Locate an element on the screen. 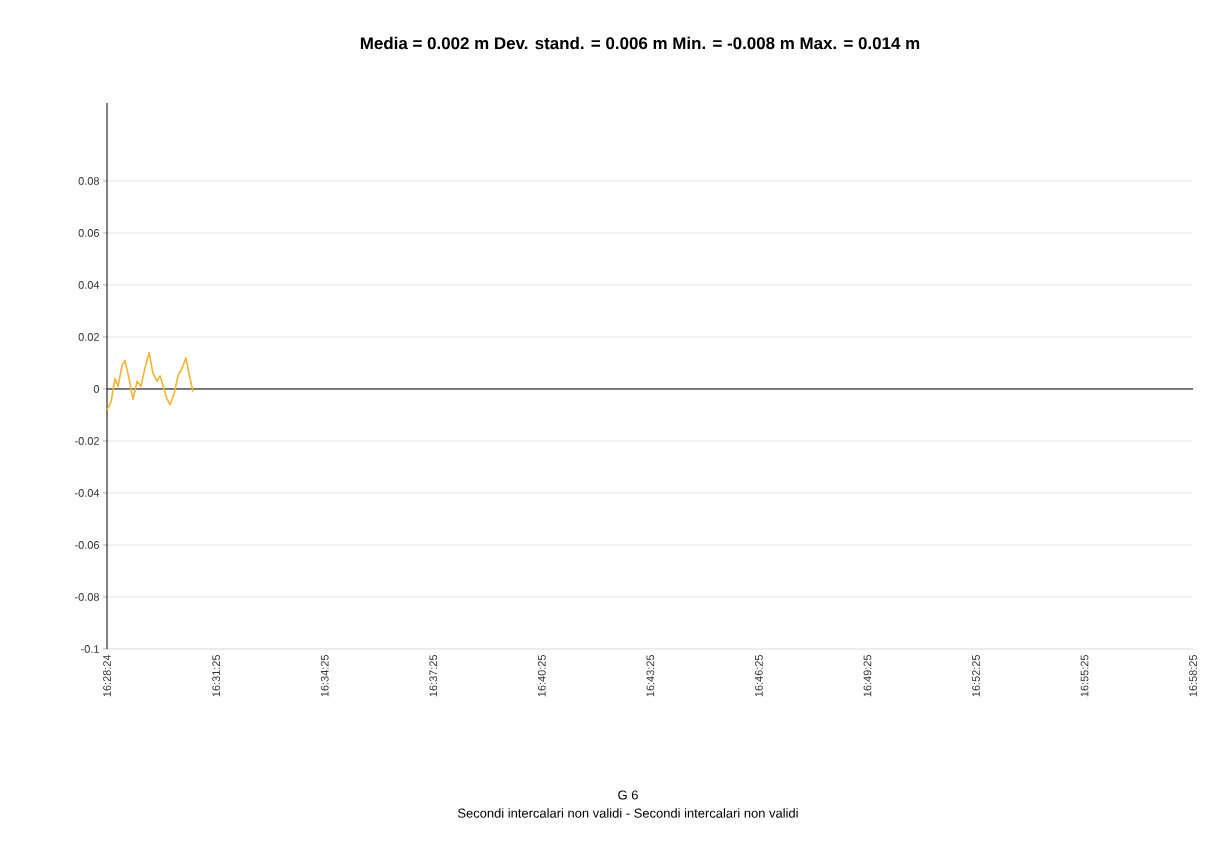  y-tick-label: -0.04 is located at coordinates (87, 493).